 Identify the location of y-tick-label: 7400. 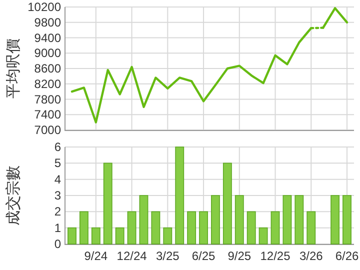
(48, 115).